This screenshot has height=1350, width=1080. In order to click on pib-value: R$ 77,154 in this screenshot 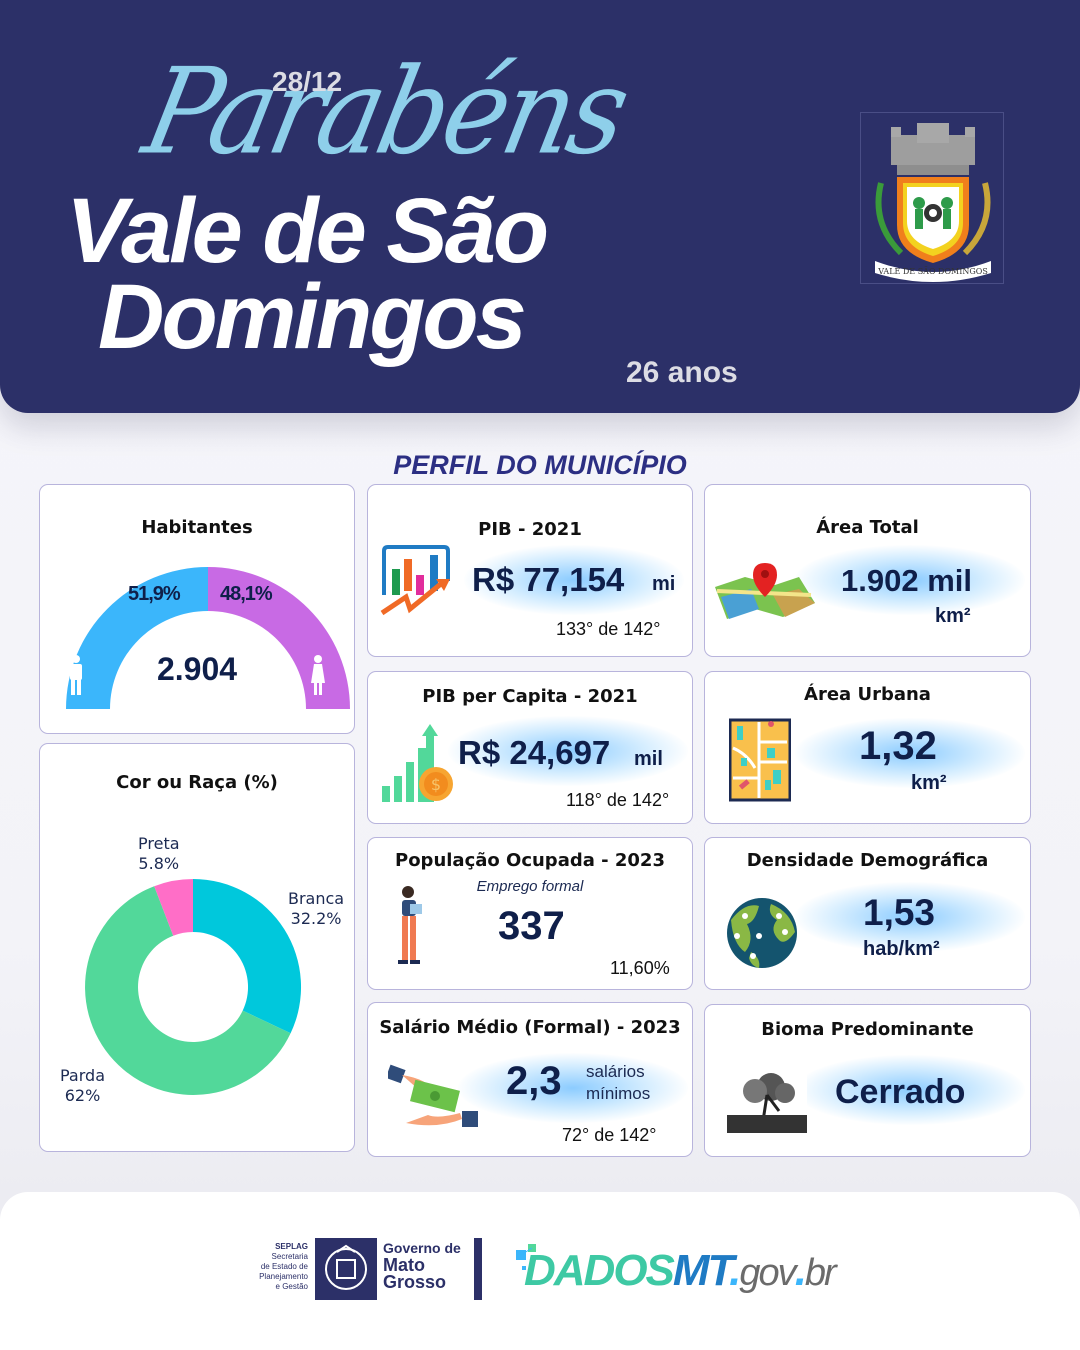, I will do `click(548, 579)`.